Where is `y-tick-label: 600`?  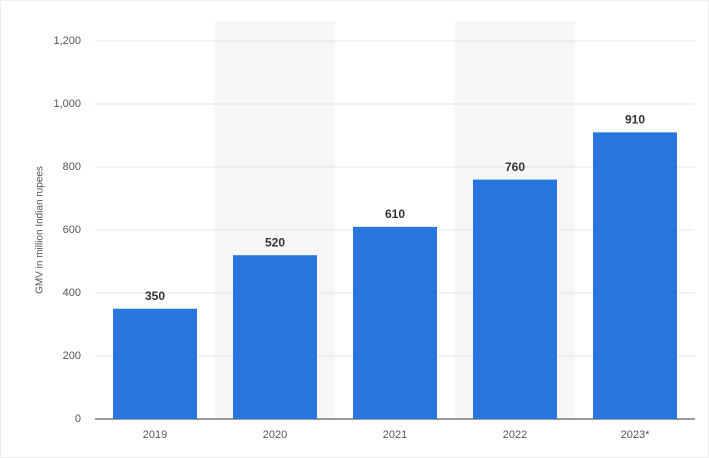 y-tick-label: 600 is located at coordinates (72, 230).